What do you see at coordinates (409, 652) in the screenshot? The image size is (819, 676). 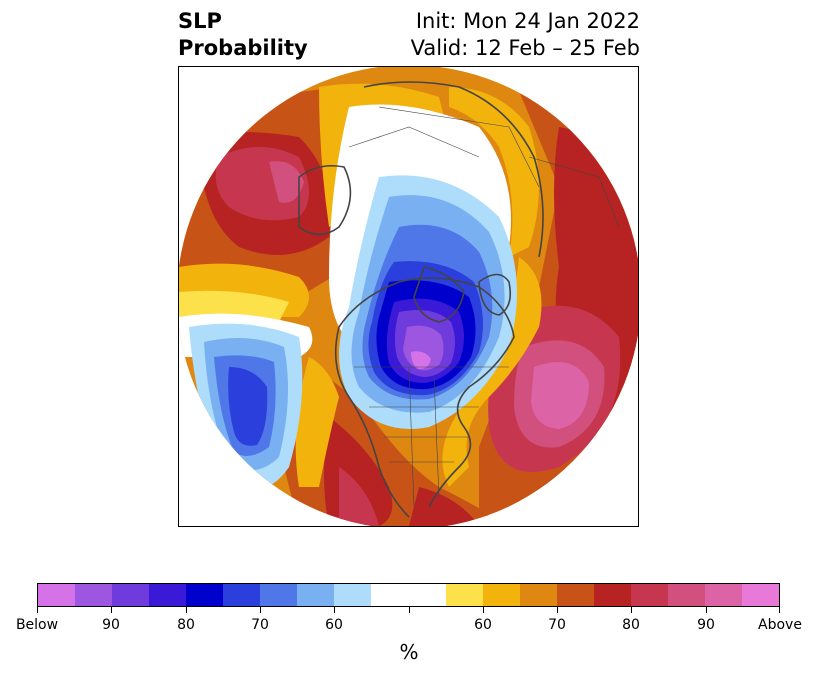 I see `colorbar-unit: %` at bounding box center [409, 652].